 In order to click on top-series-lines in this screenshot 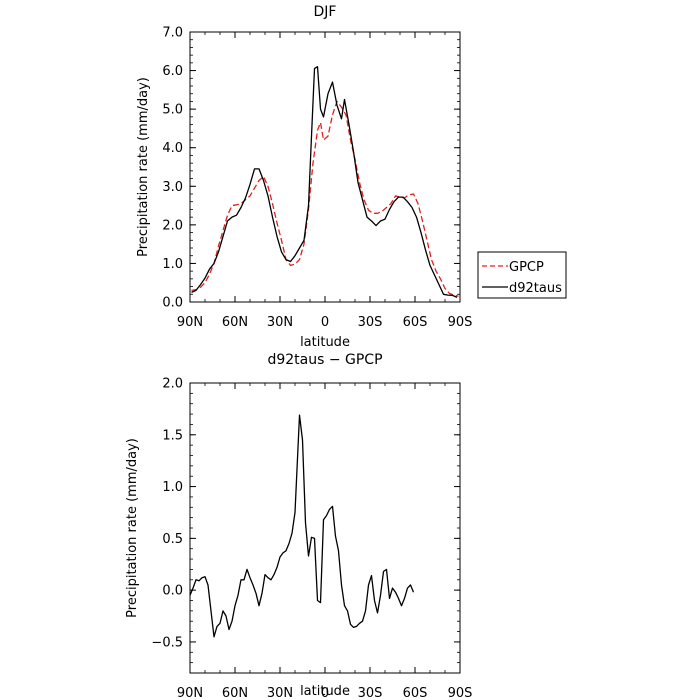, I will do `click(325, 182)`.